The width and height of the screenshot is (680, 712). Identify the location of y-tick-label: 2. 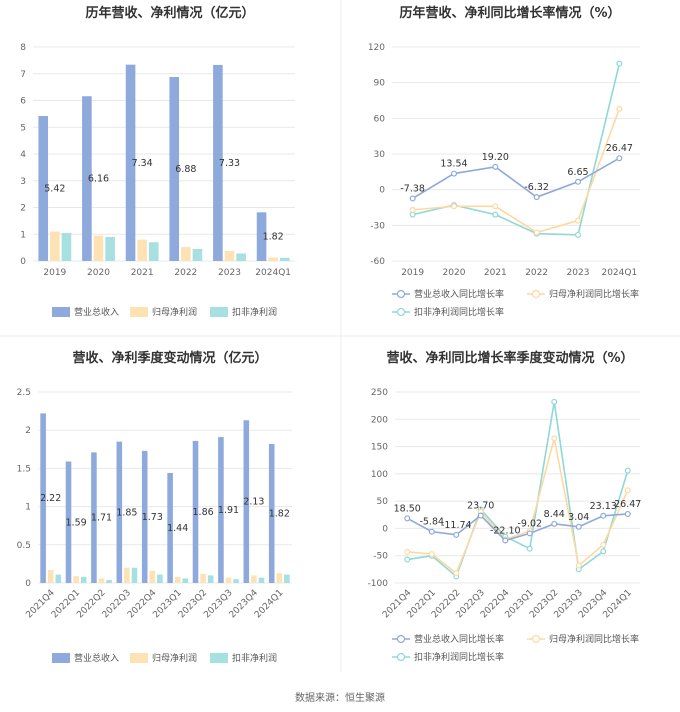
(23, 209).